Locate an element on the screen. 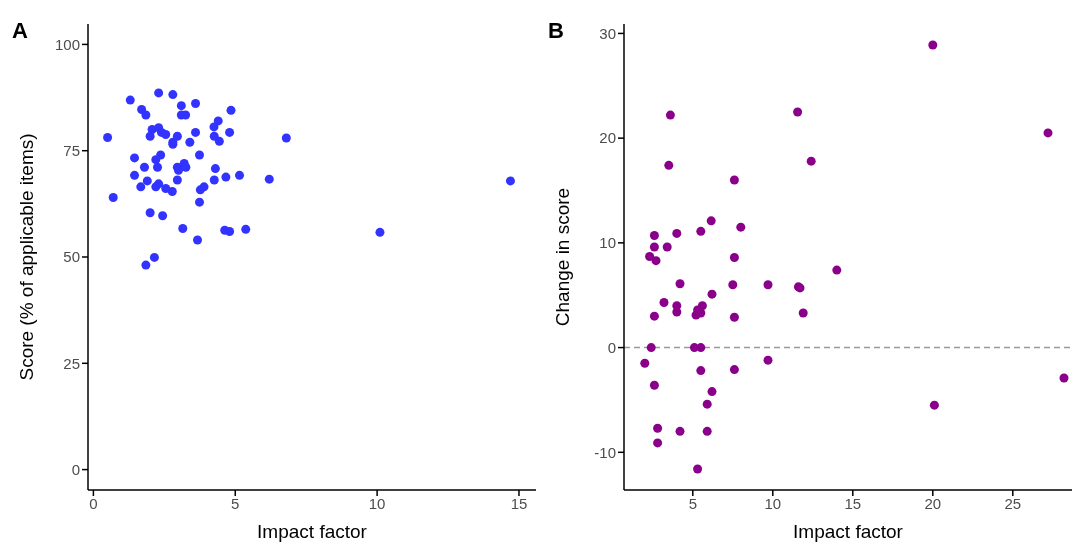 The width and height of the screenshot is (1089, 548). y-tick-label: 20 is located at coordinates (607, 138).